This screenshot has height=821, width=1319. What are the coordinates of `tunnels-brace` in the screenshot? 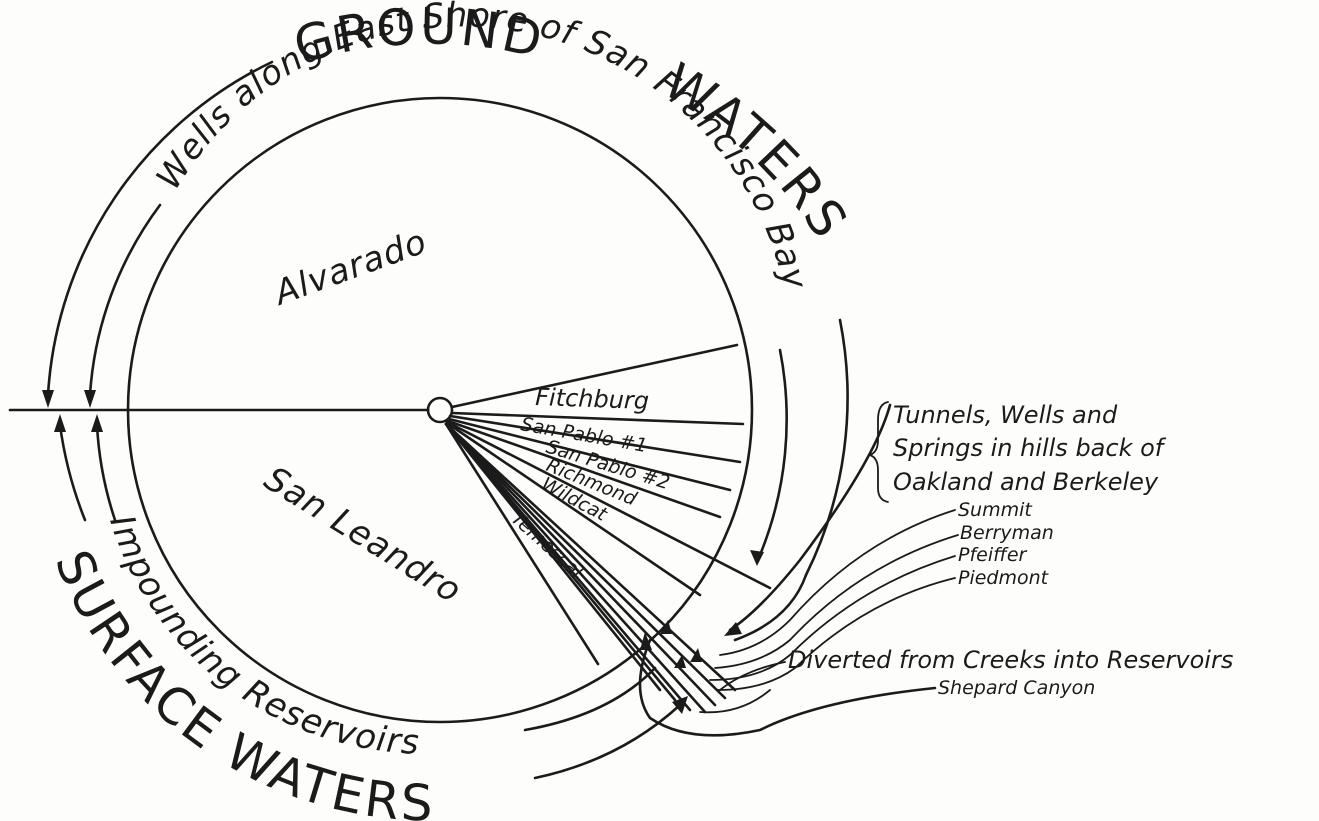 It's located at (878, 452).